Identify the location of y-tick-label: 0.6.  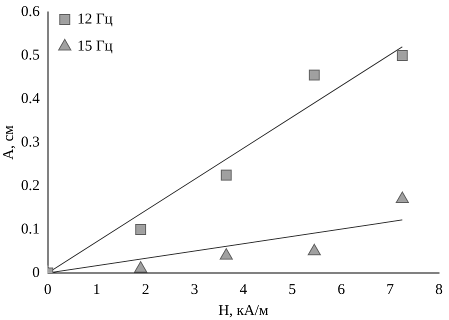
(30, 12).